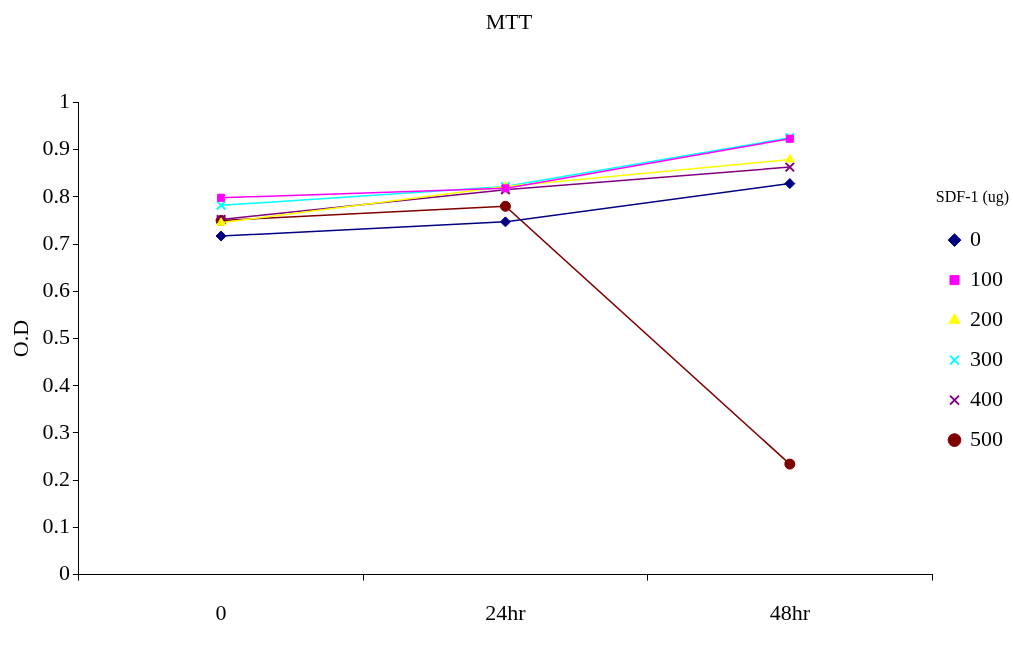  I want to click on x-tick-label: 24hr, so click(506, 612).